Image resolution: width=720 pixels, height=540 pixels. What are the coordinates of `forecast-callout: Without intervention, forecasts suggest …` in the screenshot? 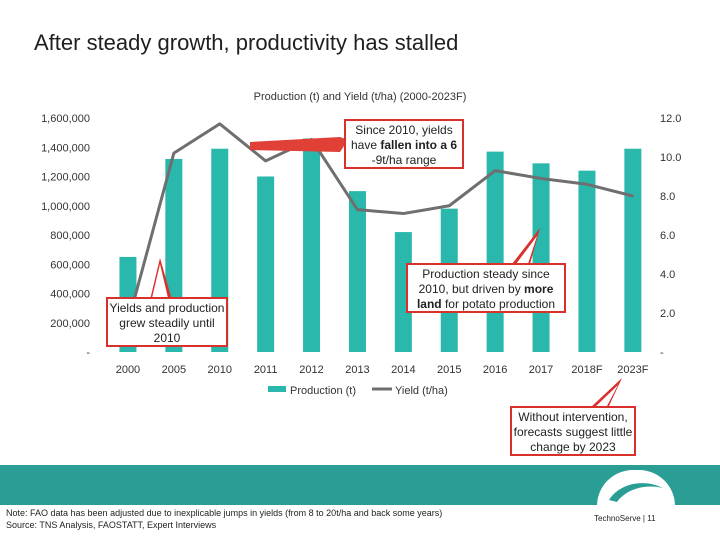 It's located at (573, 431).